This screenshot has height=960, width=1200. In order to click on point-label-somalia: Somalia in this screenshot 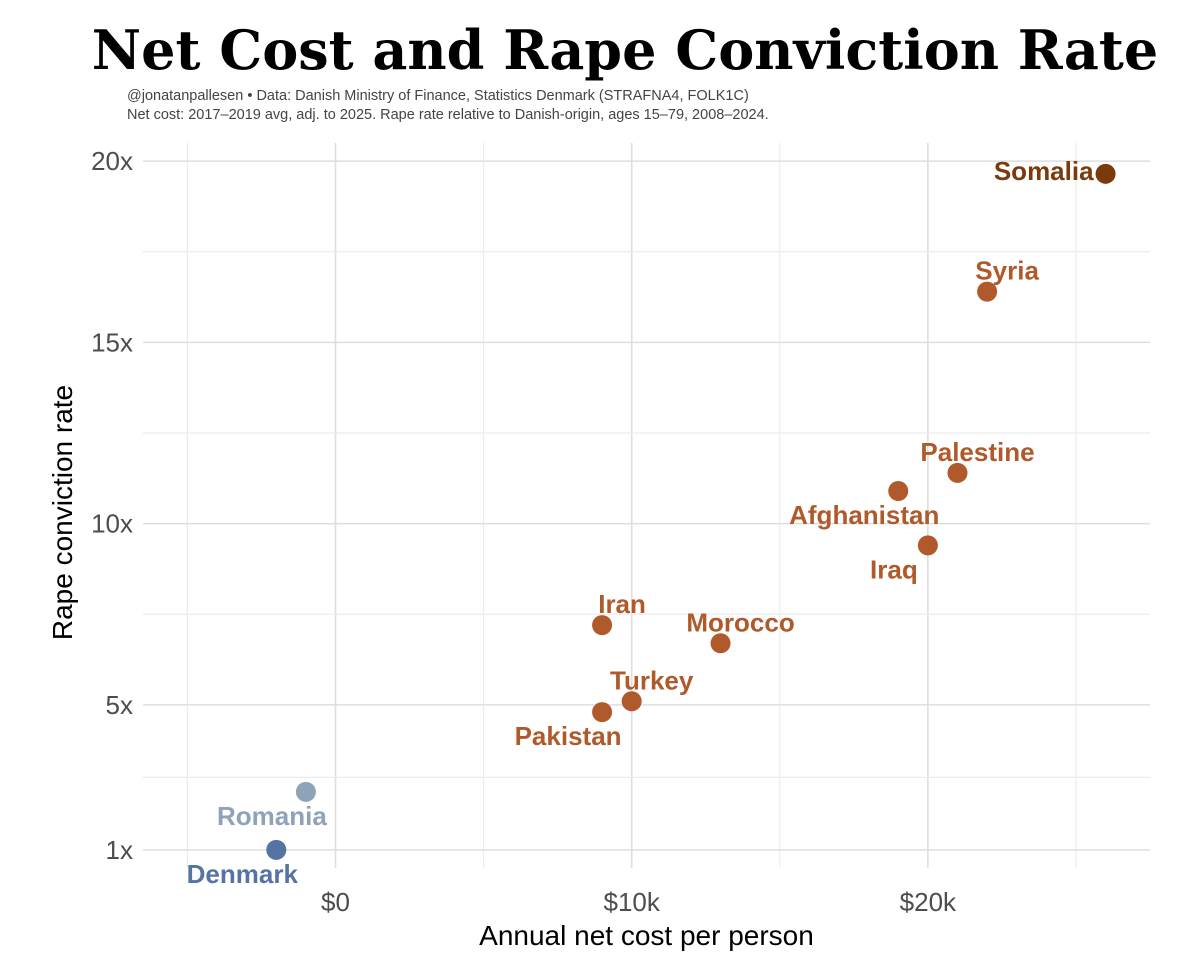, I will do `click(1044, 171)`.